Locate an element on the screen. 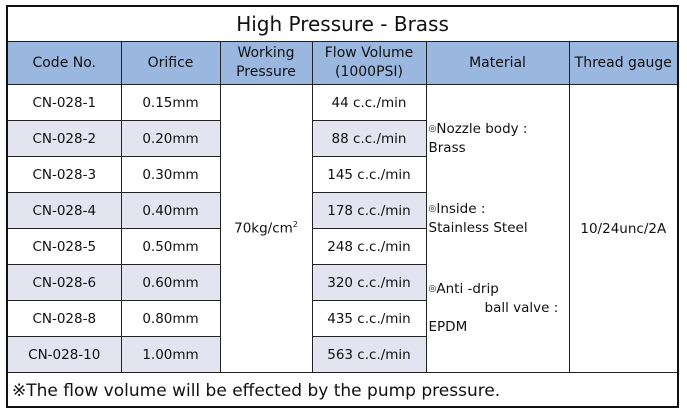  cell-orifice: 0.60mm is located at coordinates (170, 282).